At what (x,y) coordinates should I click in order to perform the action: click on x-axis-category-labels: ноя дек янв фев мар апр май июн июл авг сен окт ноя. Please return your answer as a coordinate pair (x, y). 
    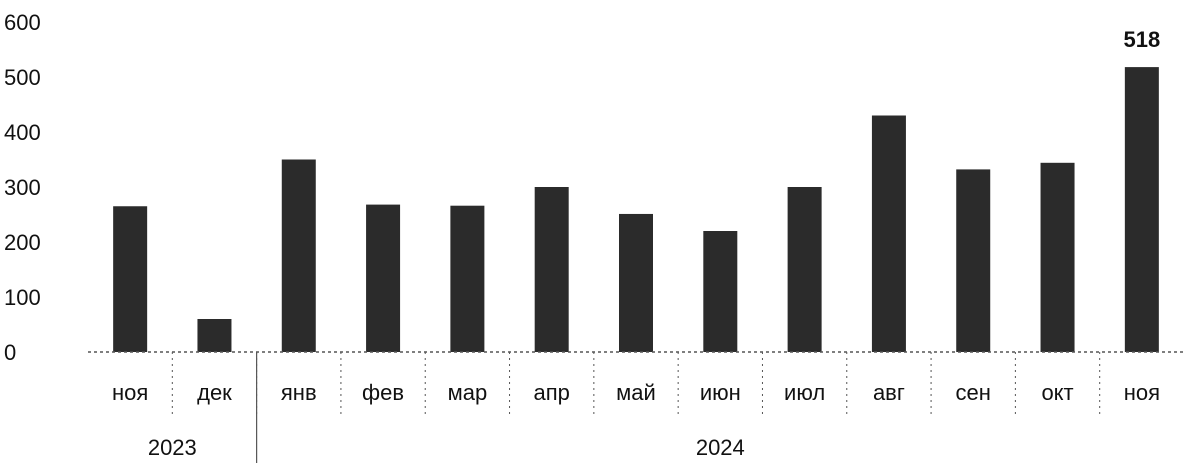
    Looking at the image, I should click on (636, 392).